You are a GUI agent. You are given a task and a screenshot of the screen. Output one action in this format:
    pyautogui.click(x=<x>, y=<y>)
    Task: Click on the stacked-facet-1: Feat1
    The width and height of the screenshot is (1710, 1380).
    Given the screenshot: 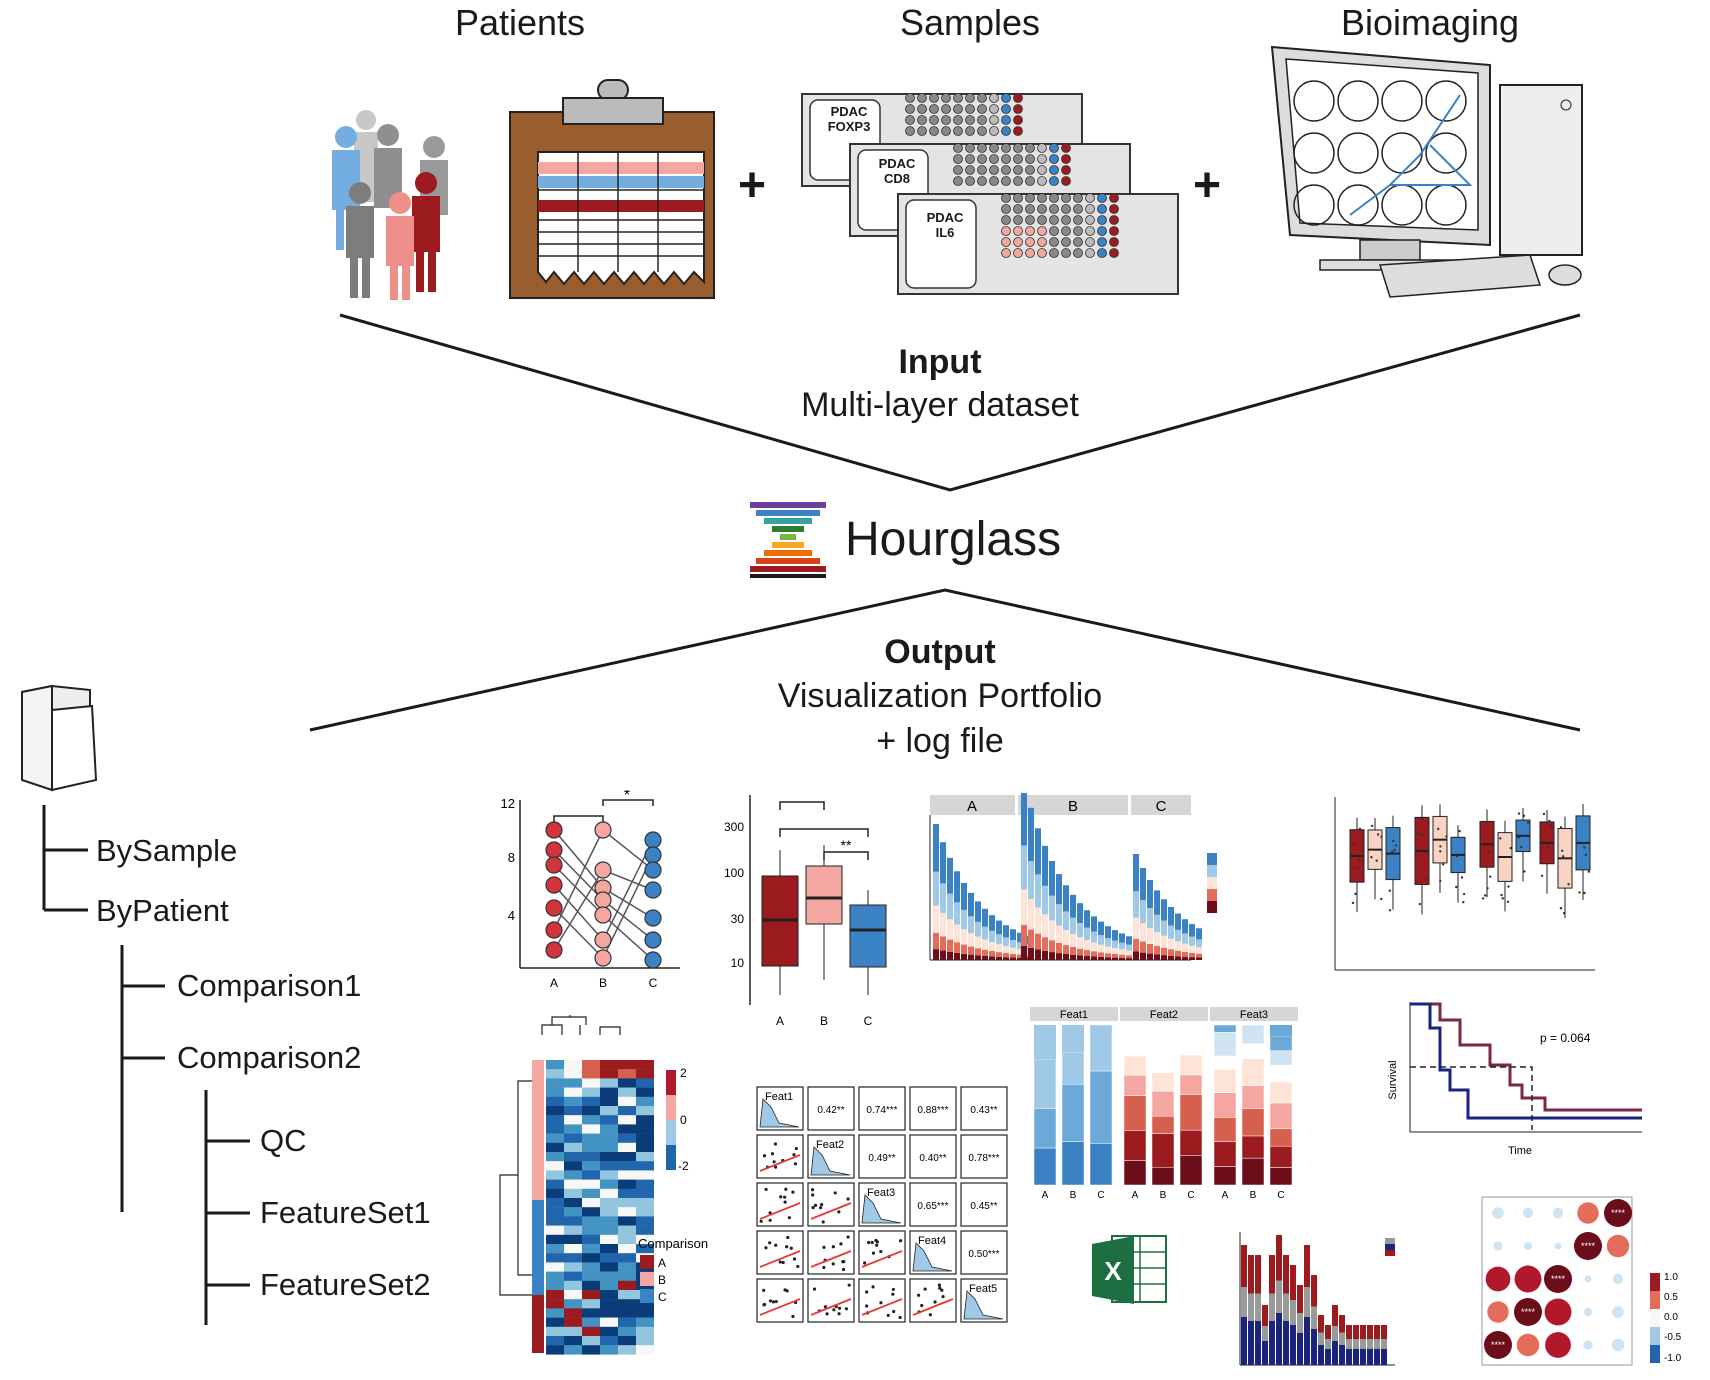 What is the action you would take?
    pyautogui.click(x=1074, y=1015)
    